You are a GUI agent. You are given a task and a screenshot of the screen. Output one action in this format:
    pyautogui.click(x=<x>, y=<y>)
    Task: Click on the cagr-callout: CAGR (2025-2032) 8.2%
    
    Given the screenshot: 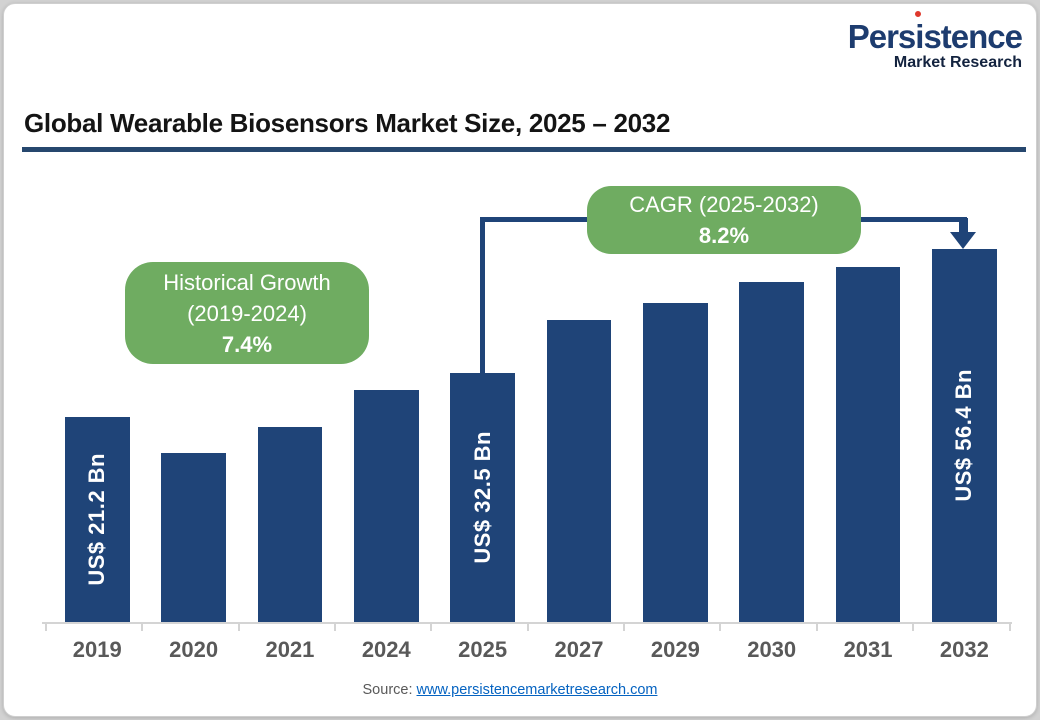 What is the action you would take?
    pyautogui.click(x=724, y=220)
    